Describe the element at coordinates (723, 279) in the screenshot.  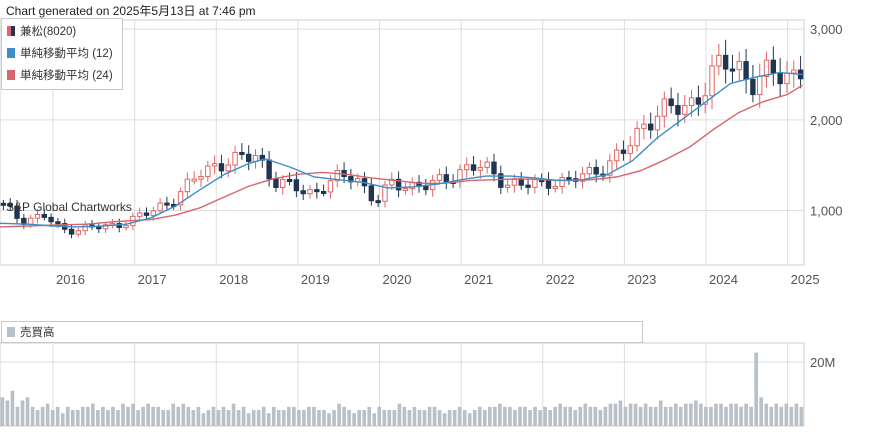
I see `x-tick-label: 2024` at that location.